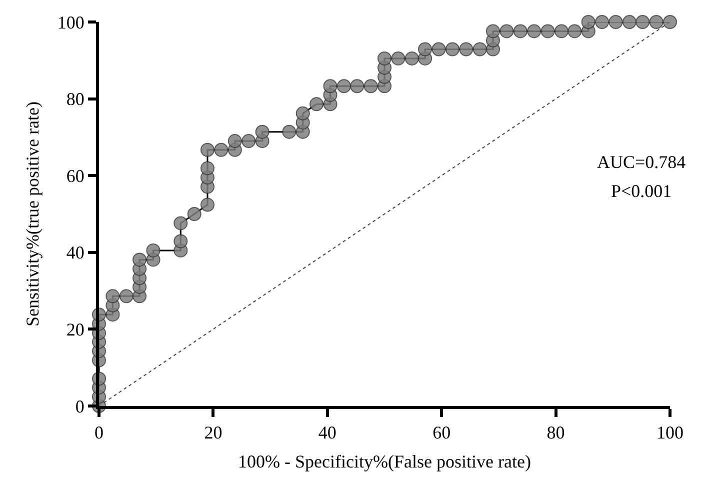 The width and height of the screenshot is (703, 485). Describe the element at coordinates (641, 162) in the screenshot. I see `annotation: AUC=0.784` at that location.